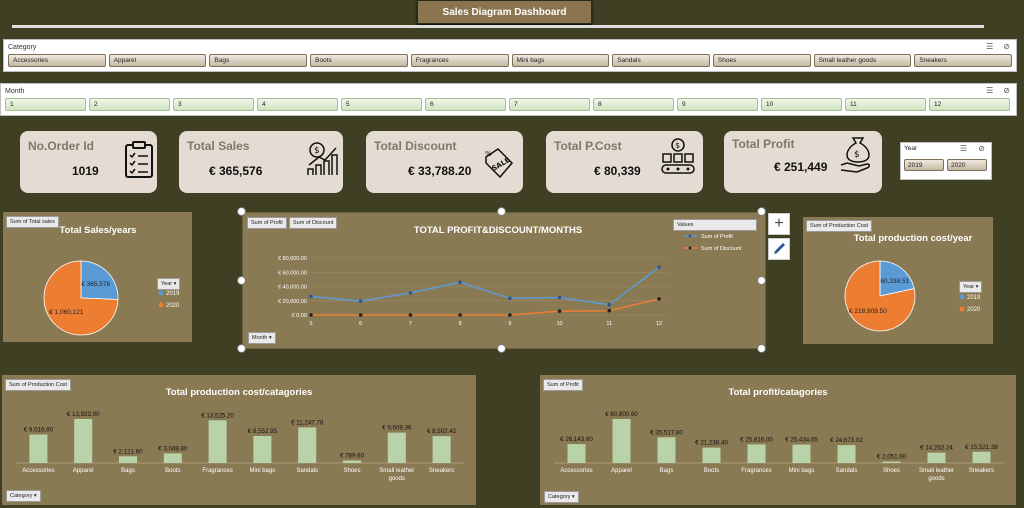 Image resolution: width=1024 pixels, height=508 pixels. What do you see at coordinates (633, 104) in the screenshot?
I see `month-item-8: 8` at bounding box center [633, 104].